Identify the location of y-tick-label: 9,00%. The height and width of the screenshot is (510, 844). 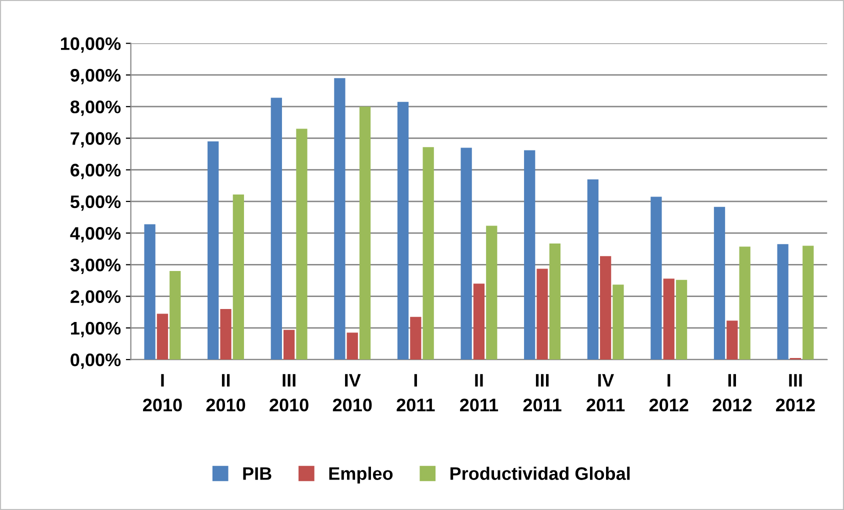
(95, 76).